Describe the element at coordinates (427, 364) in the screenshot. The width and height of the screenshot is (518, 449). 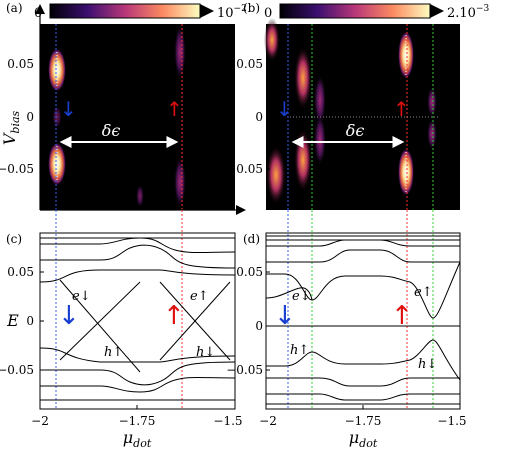
I see `label-d-h-down: h↓` at that location.